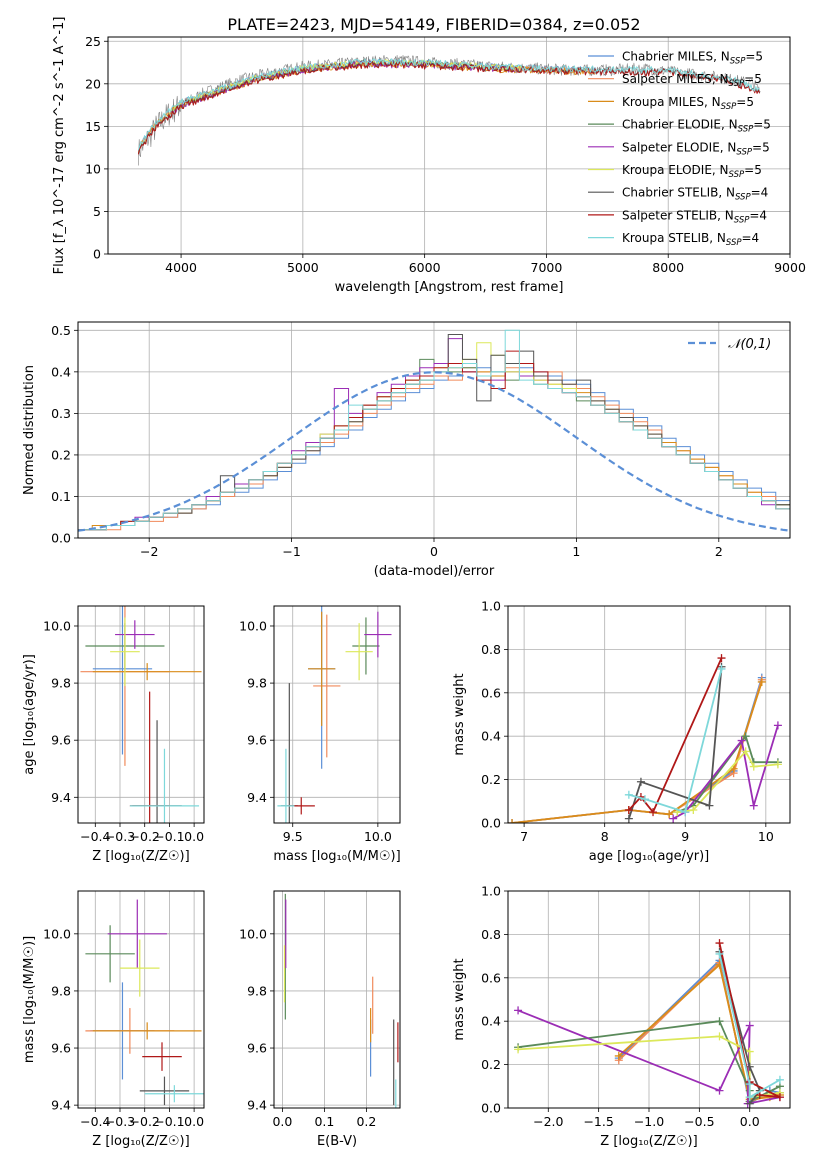 This screenshot has height=1170, width=819. Describe the element at coordinates (576, 551) in the screenshot. I see `x-tick-label: 1` at that location.